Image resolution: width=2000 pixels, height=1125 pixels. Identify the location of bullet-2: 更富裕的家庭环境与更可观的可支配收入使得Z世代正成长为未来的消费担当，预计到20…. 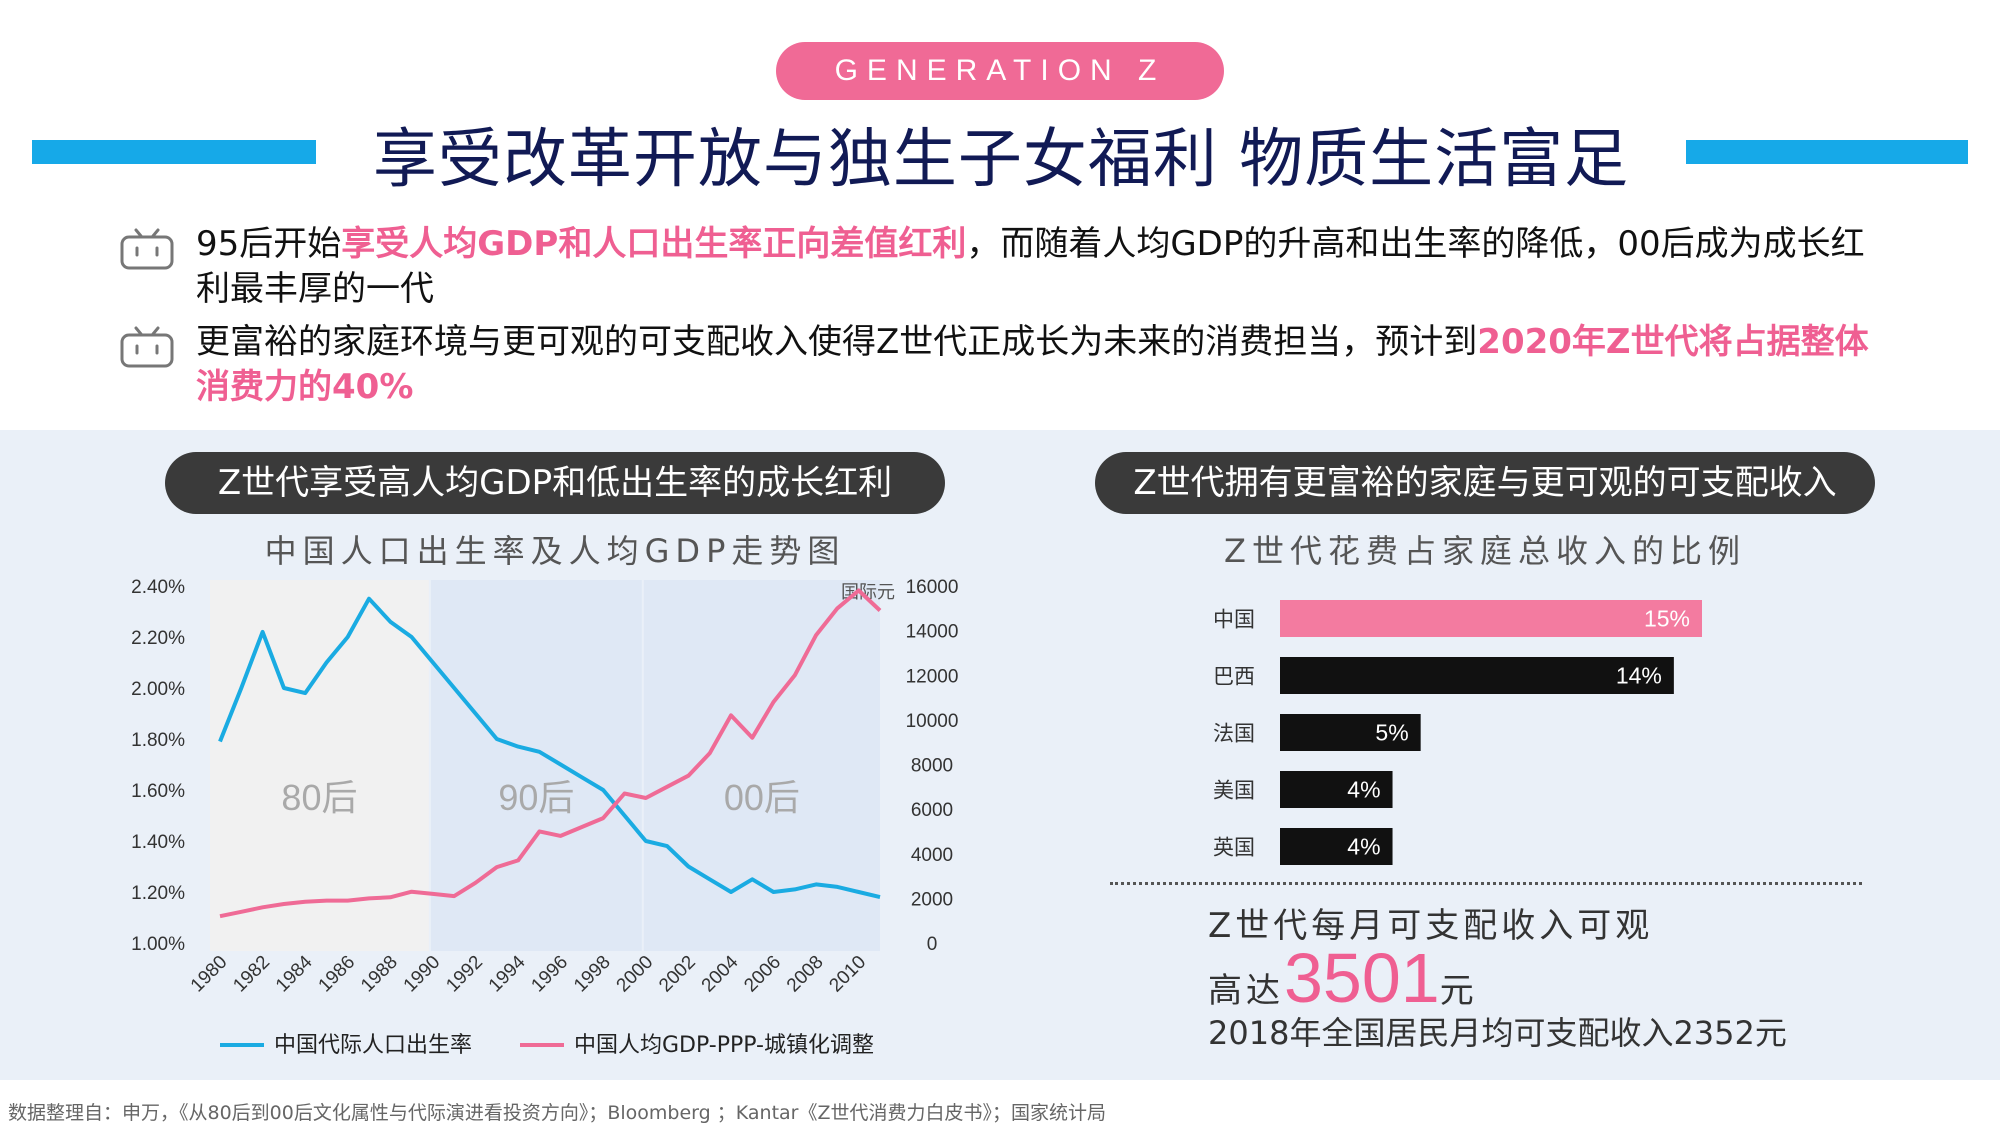
(1000, 370).